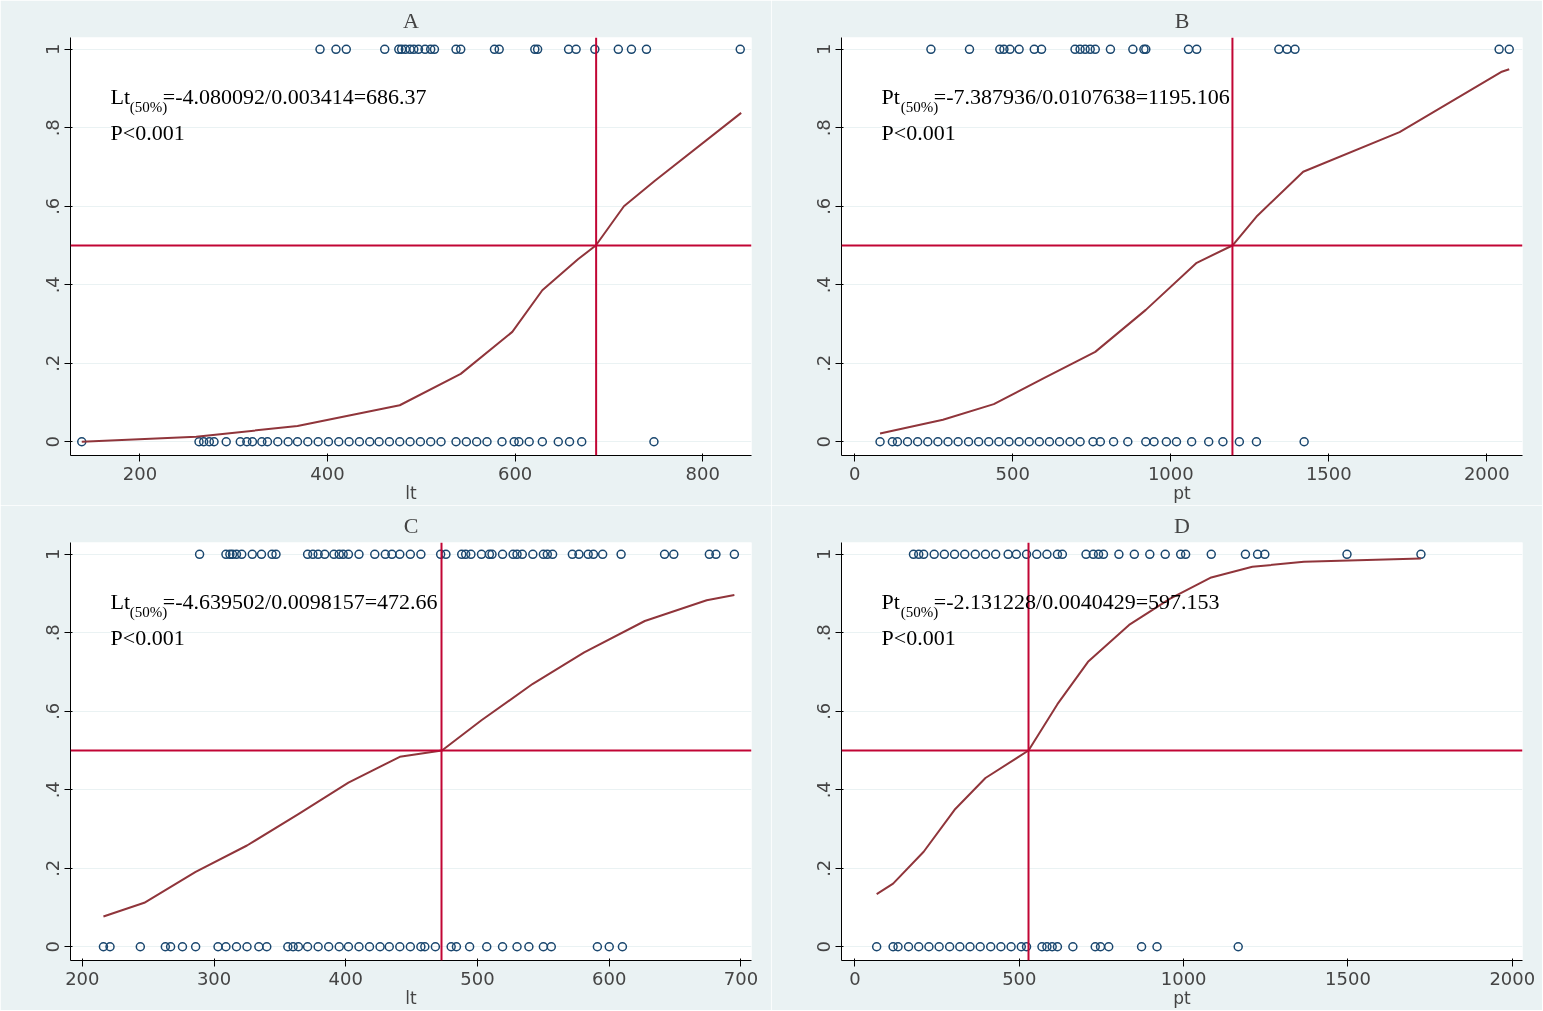 The height and width of the screenshot is (1011, 1543). I want to click on x-tick-label: 300, so click(214, 978).